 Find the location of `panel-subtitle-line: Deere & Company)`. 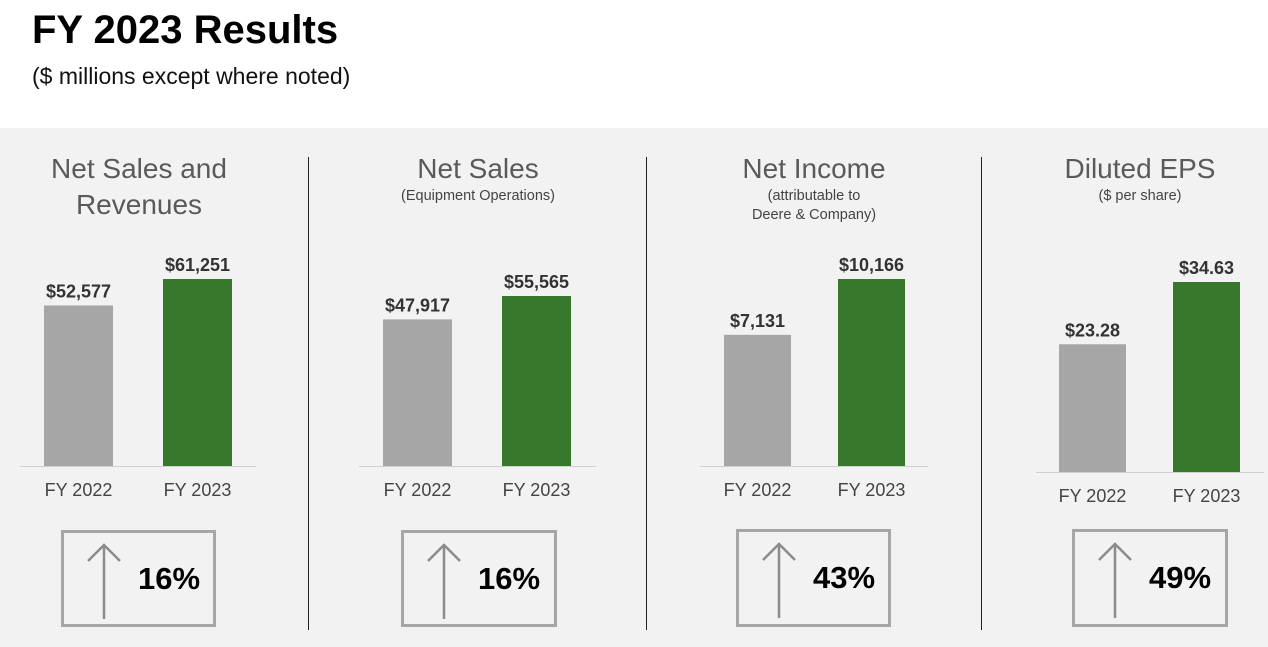

panel-subtitle-line: Deere & Company) is located at coordinates (814, 215).